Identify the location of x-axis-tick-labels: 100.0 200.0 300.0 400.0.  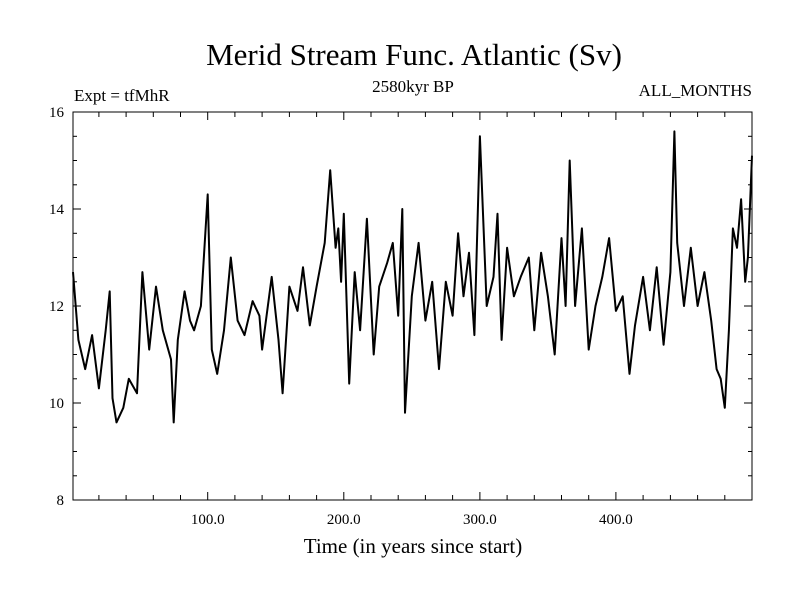
(412, 520).